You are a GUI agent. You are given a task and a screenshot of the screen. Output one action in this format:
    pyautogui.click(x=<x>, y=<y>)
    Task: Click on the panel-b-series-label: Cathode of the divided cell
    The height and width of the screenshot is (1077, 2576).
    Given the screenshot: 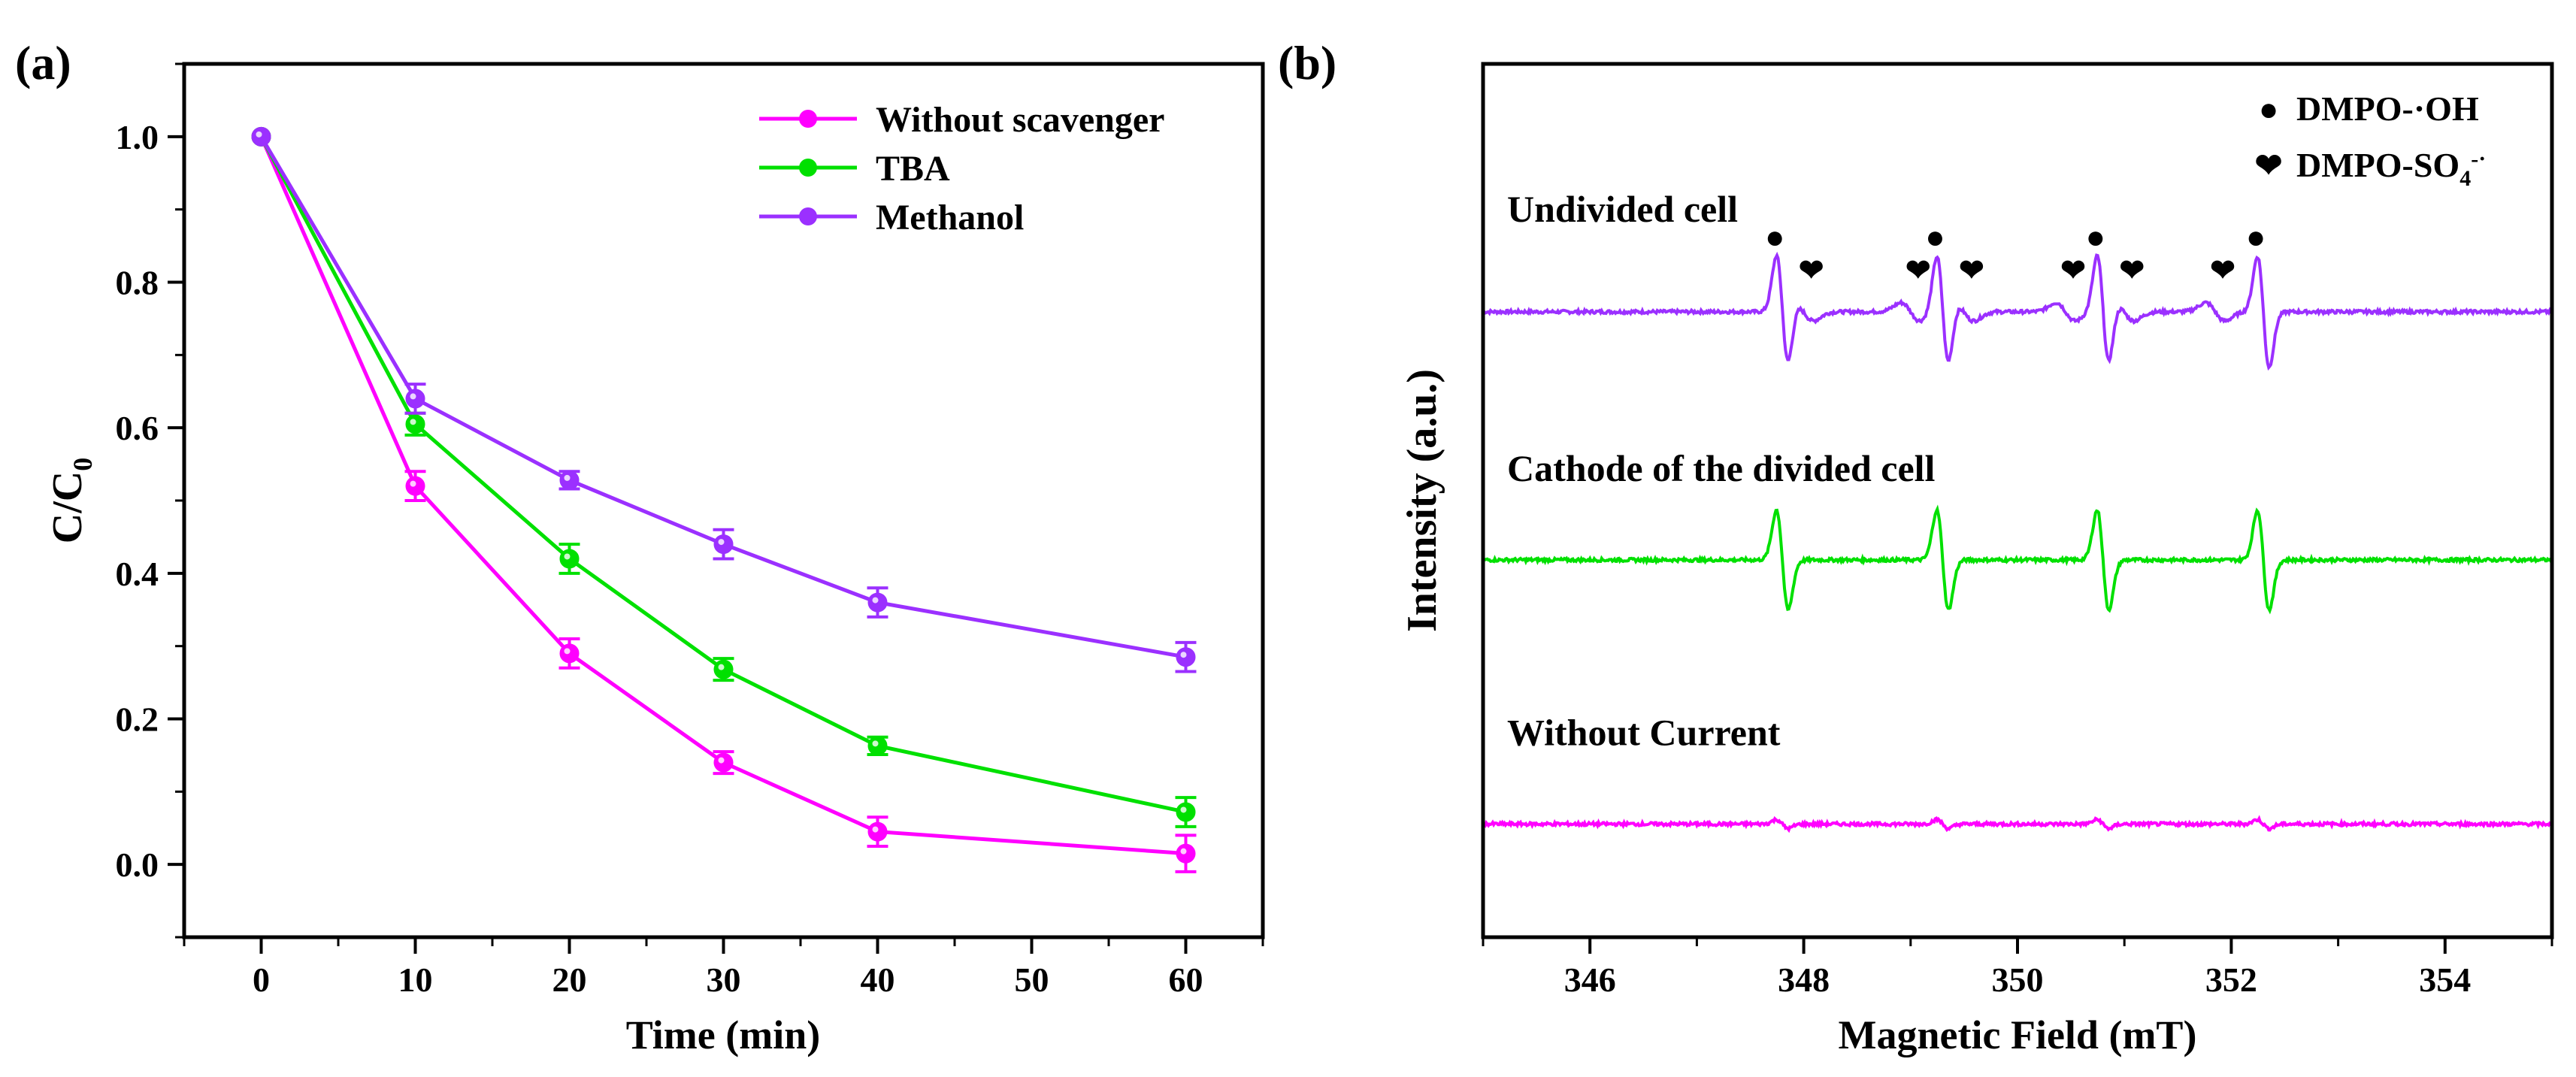 What is the action you would take?
    pyautogui.click(x=1721, y=468)
    